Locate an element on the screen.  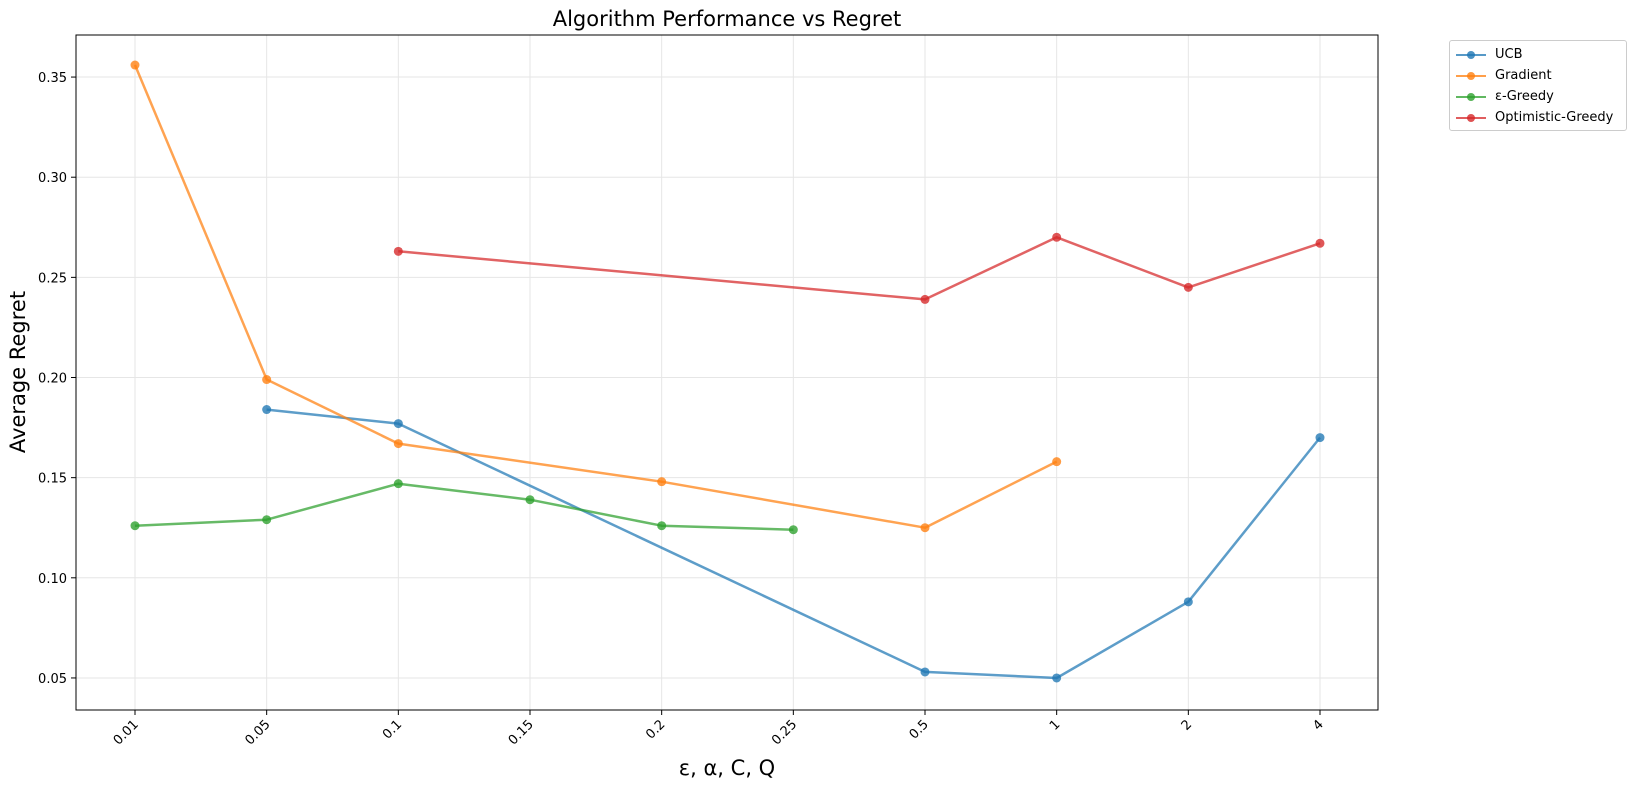
legend-entry: Optimistic-Greedy is located at coordinates (1538, 117).